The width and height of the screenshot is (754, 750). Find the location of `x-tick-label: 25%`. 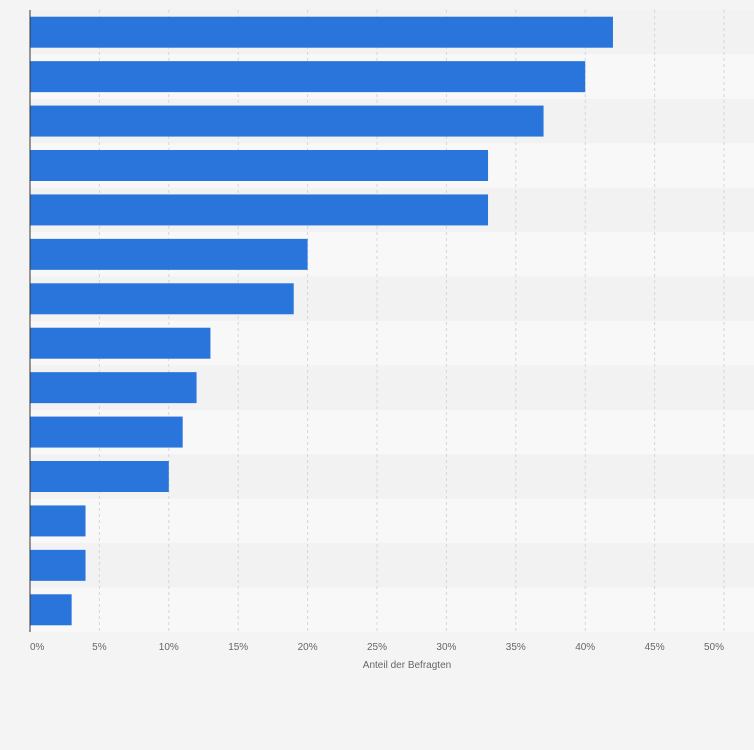

x-tick-label: 25% is located at coordinates (377, 647).